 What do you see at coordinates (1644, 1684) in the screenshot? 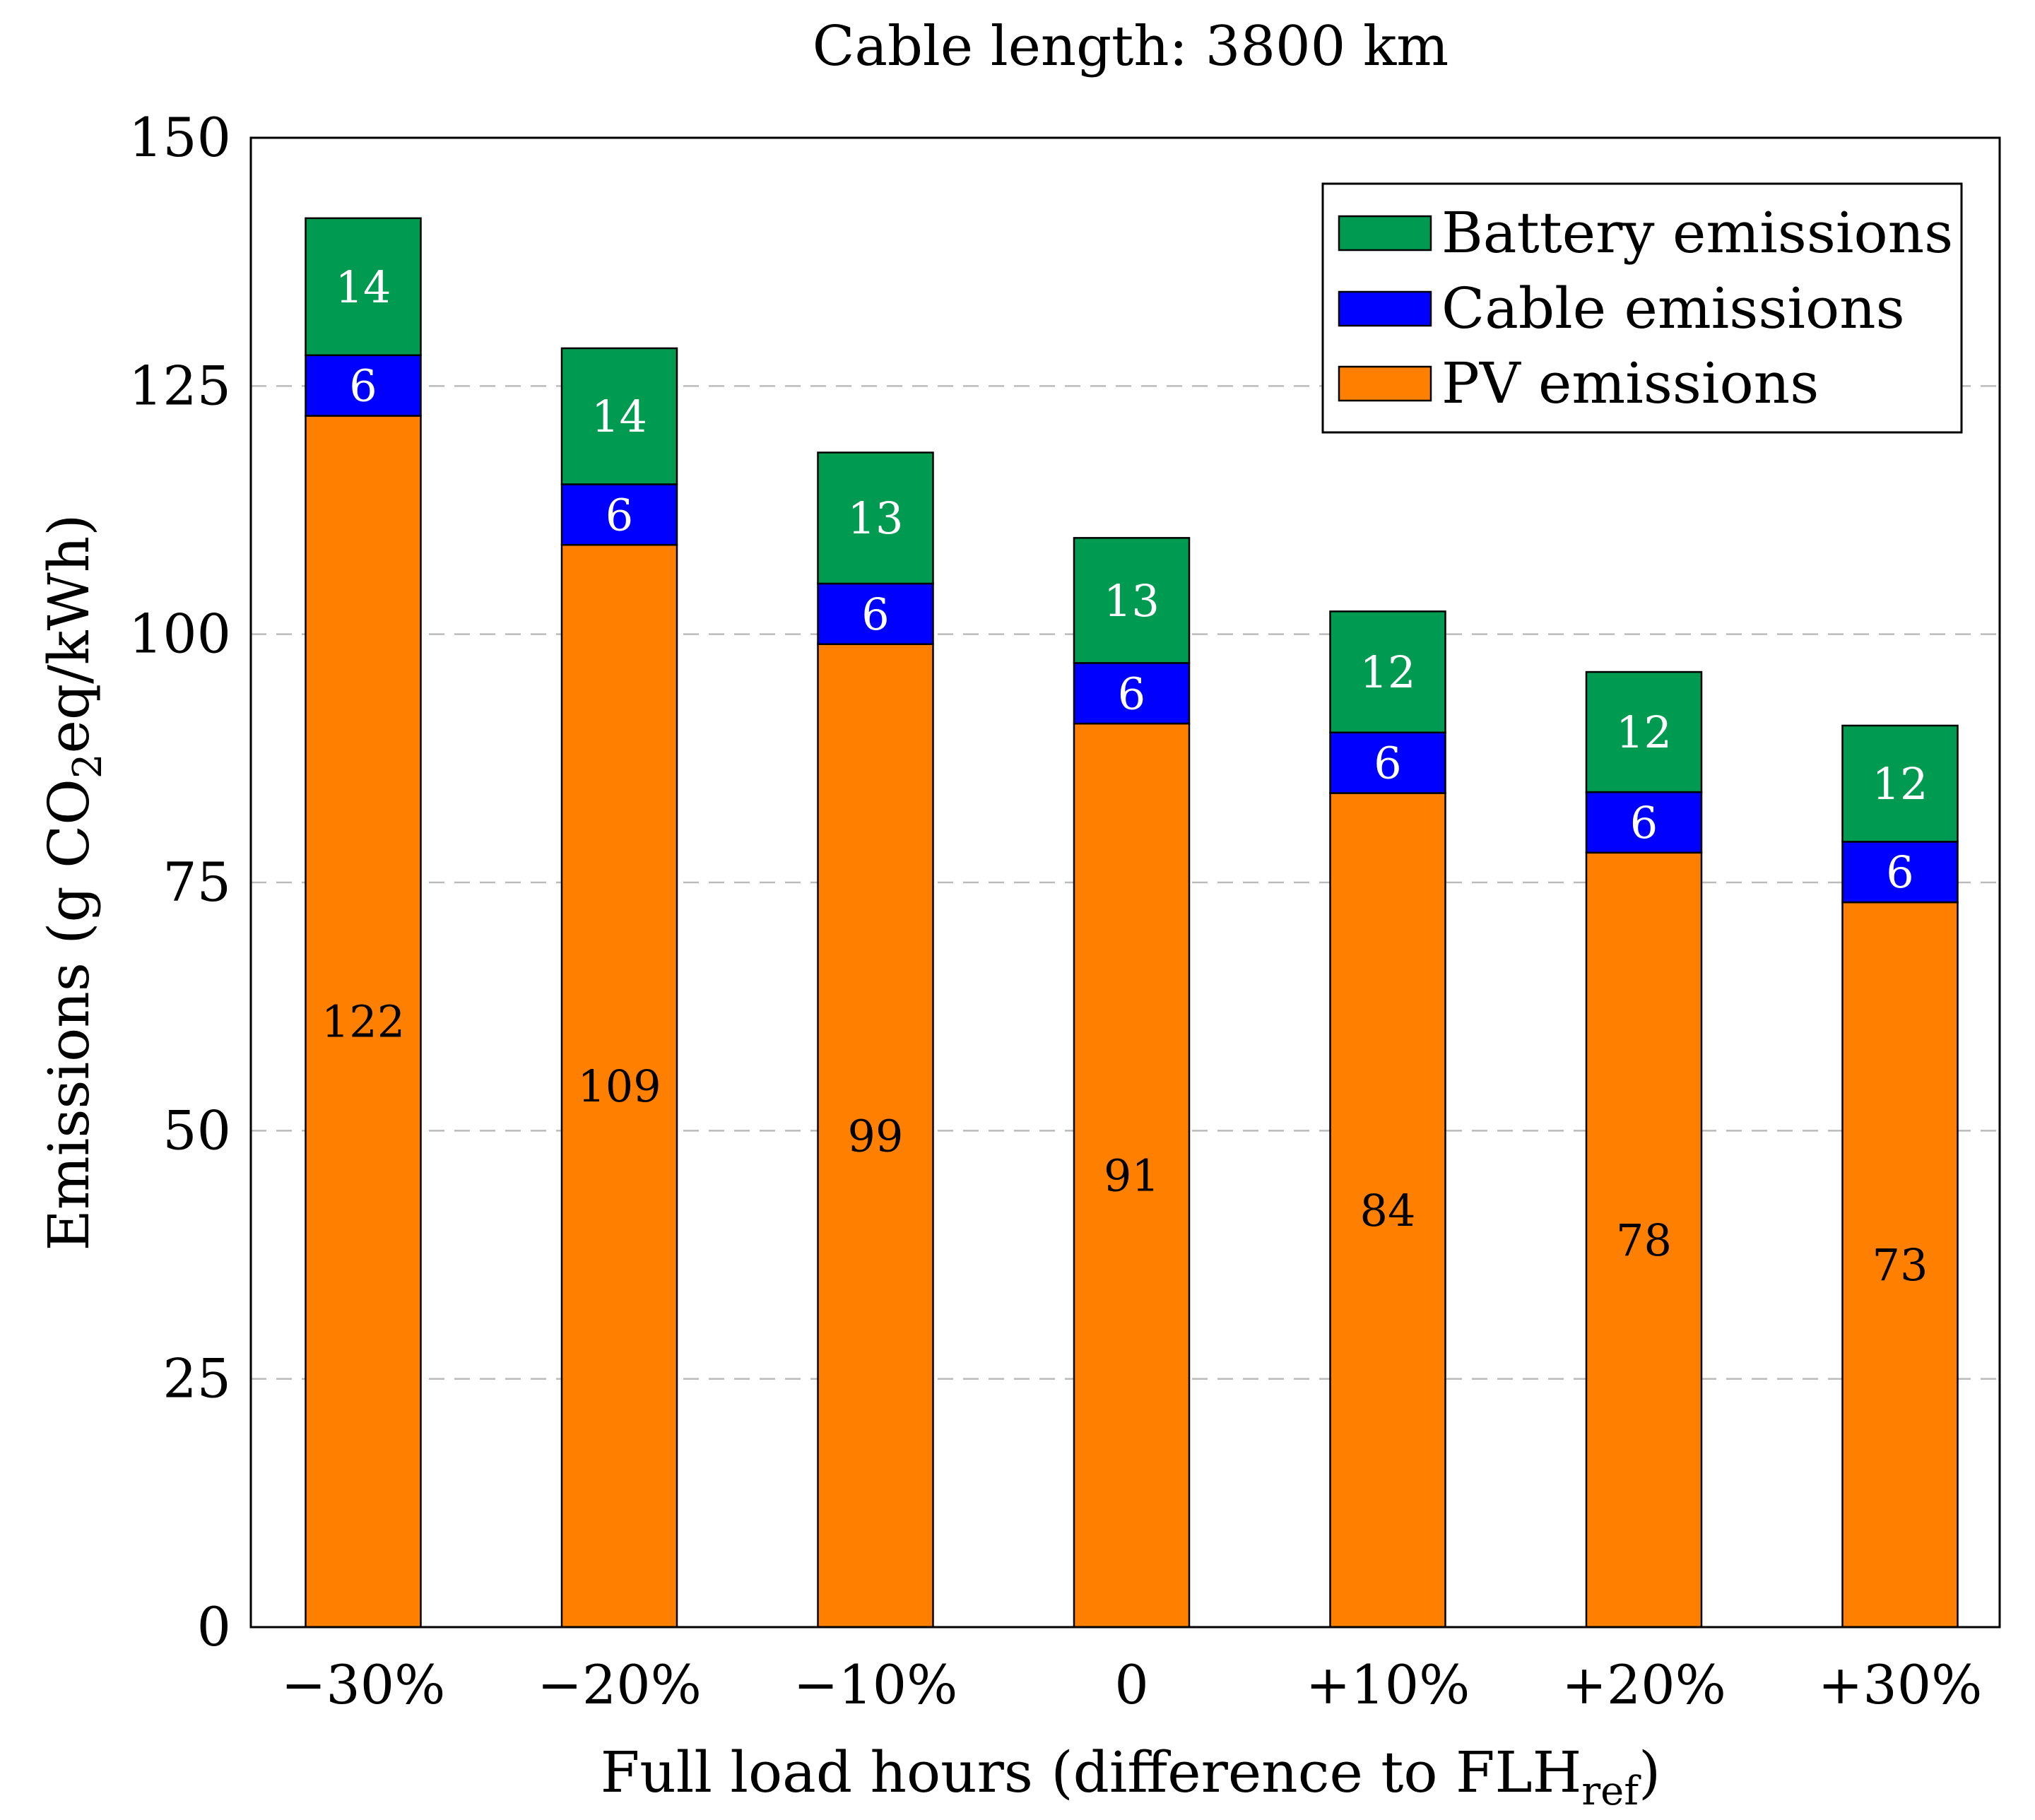
I see `x-tick-label: +20%` at bounding box center [1644, 1684].